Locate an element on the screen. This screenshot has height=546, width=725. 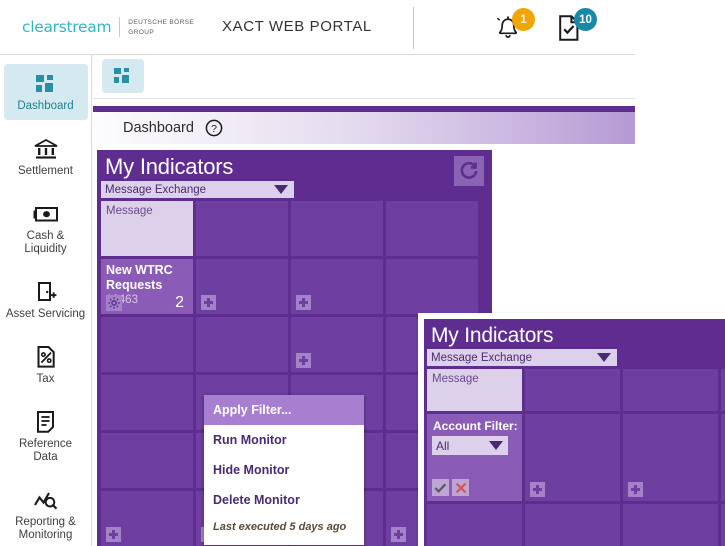
dashboard-tile-button is located at coordinates (123, 76).